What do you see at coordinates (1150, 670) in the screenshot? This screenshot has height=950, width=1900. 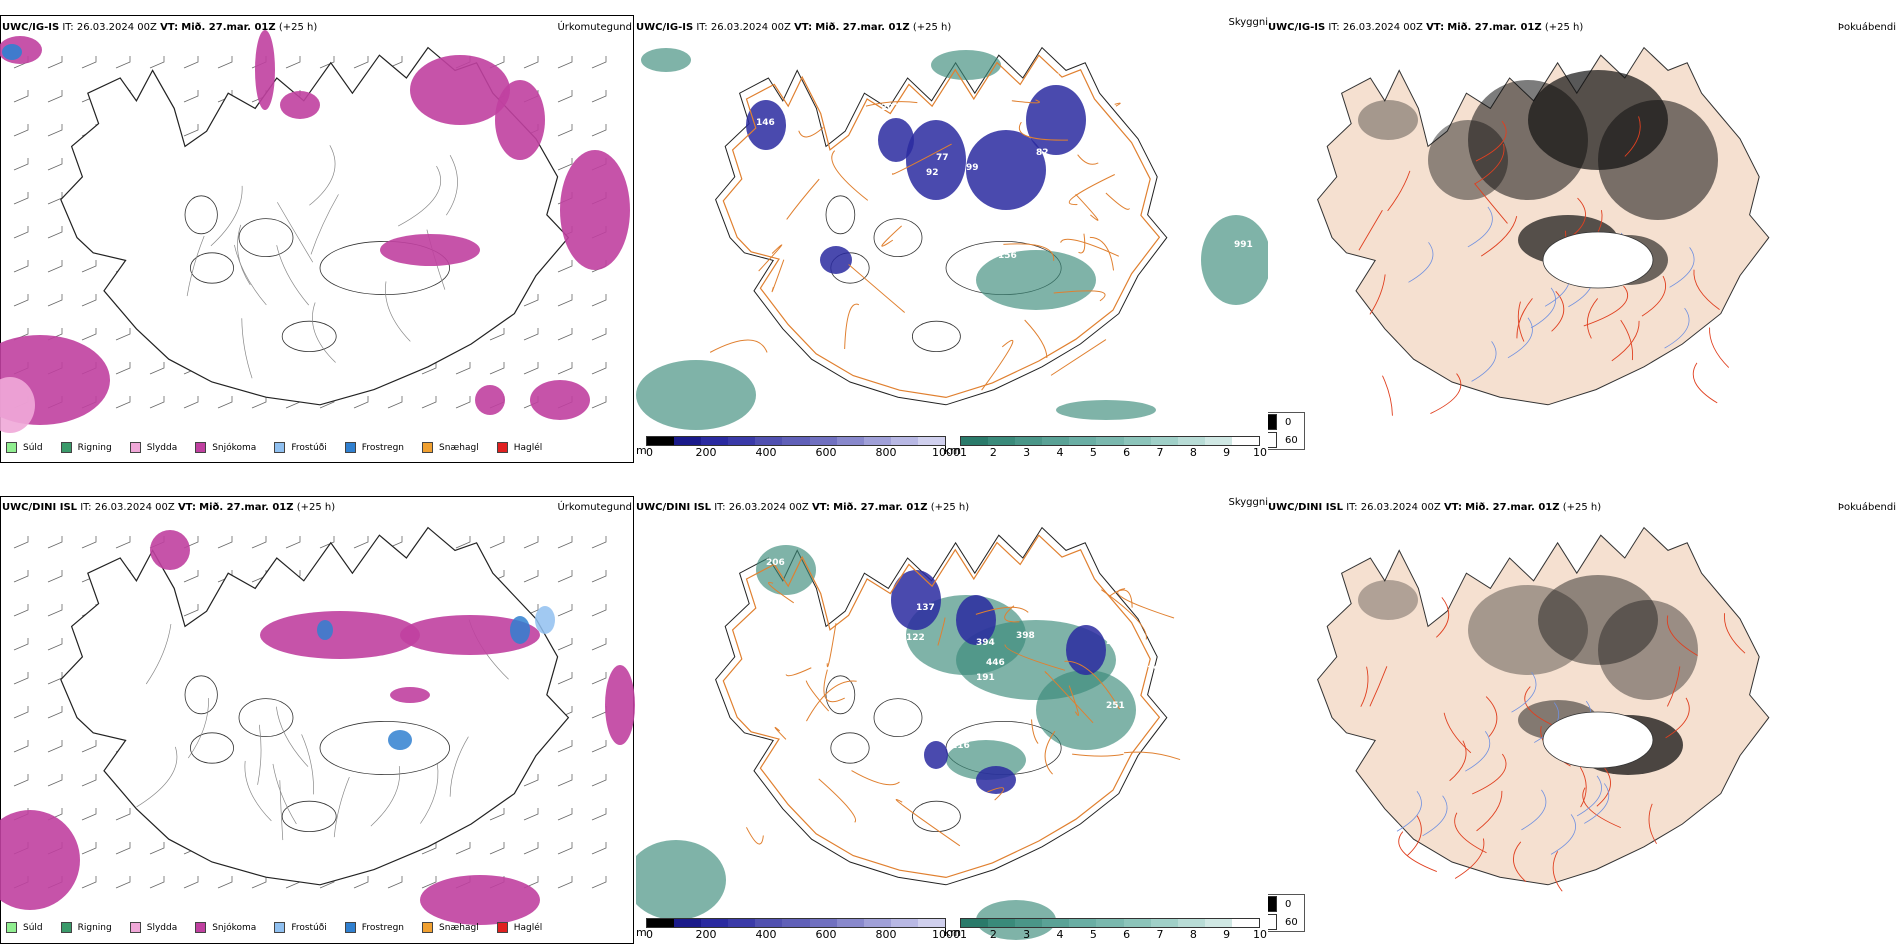 I see `ceiling-value-label: 329` at bounding box center [1150, 670].